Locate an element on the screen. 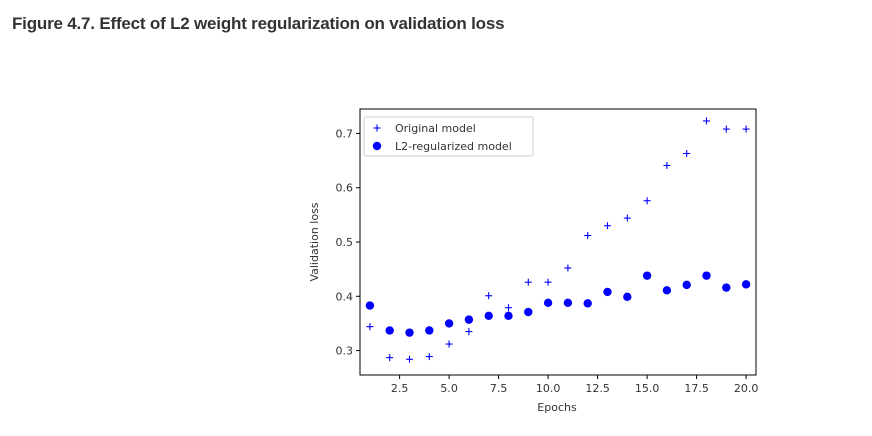 The height and width of the screenshot is (436, 872). x-tick-label: 15.0 is located at coordinates (647, 388).